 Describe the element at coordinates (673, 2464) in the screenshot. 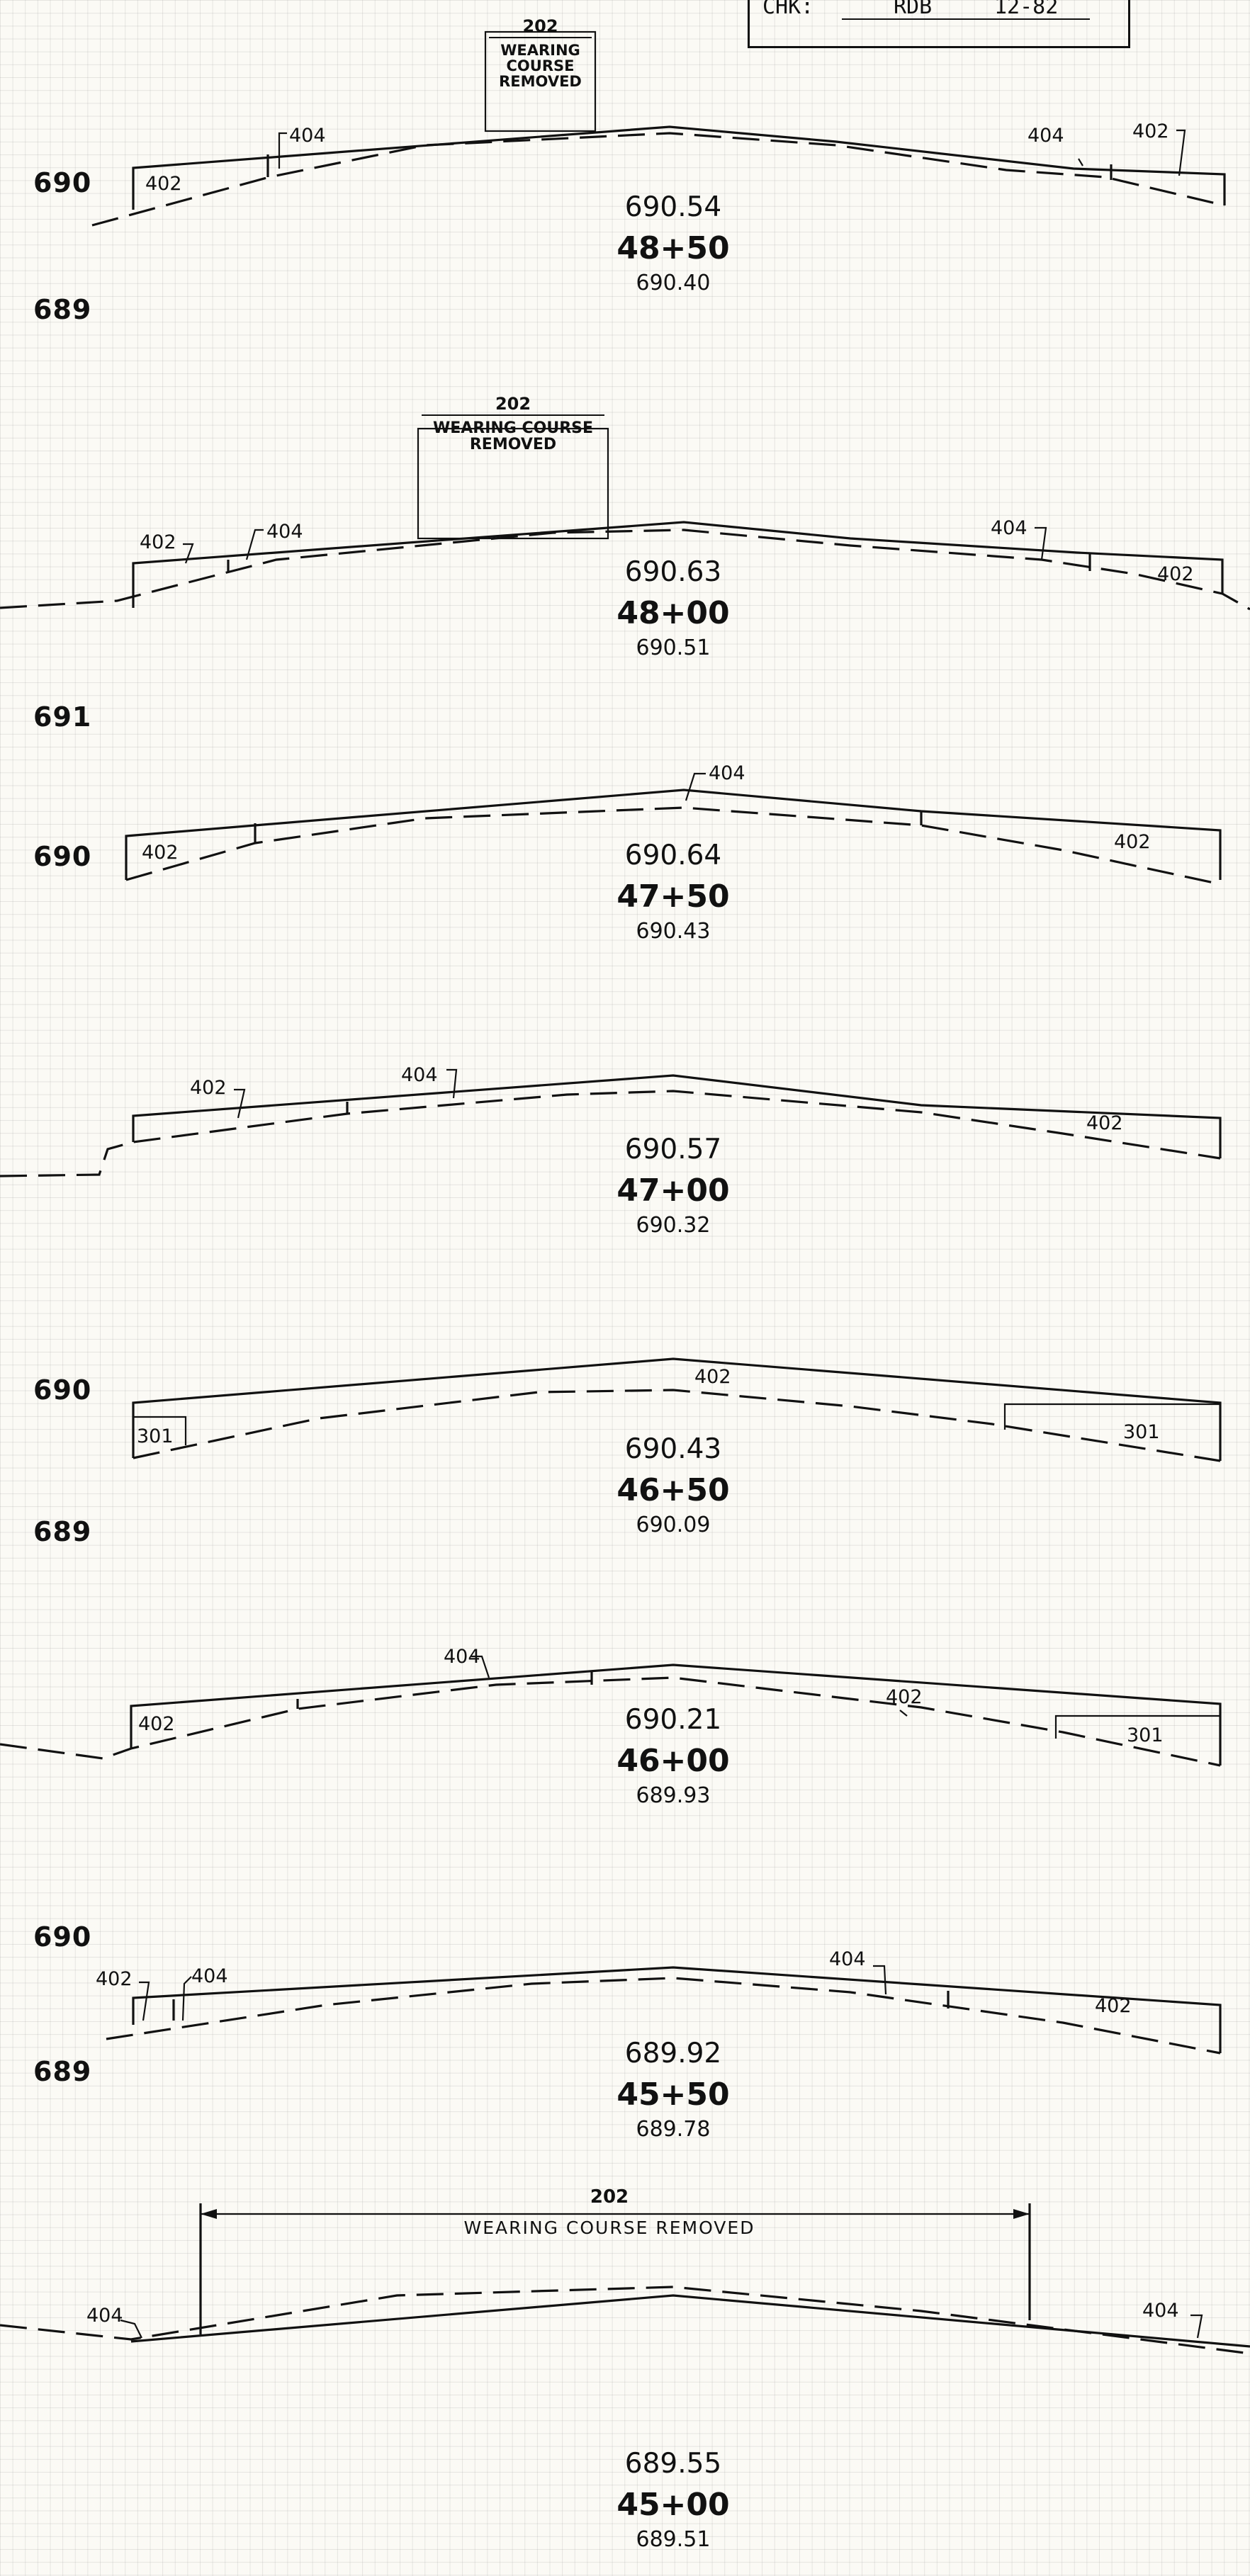

I see `top-elevation: 689.55` at that location.